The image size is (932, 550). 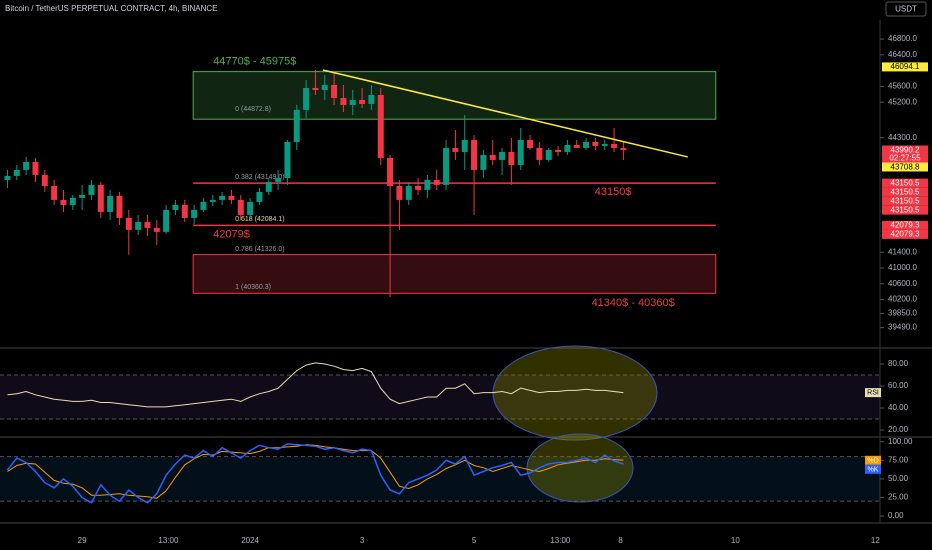 I want to click on y-tick-label: 44300.0, so click(x=902, y=137).